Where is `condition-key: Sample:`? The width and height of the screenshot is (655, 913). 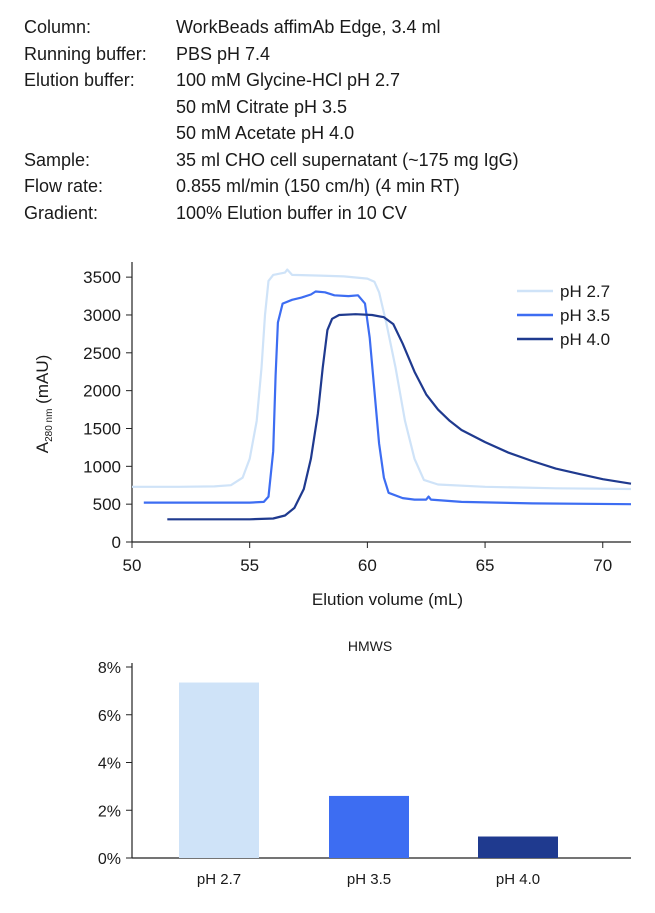 condition-key: Sample: is located at coordinates (57, 159).